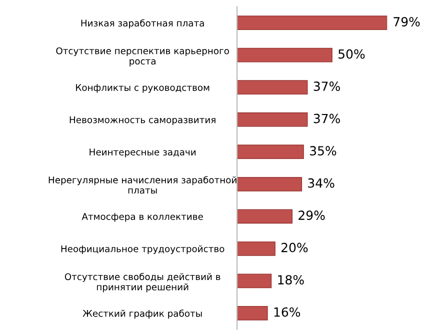 The image size is (424, 336). What do you see at coordinates (142, 217) in the screenshot?
I see `y-tick-label: Атмосфера в коллективе` at bounding box center [142, 217].